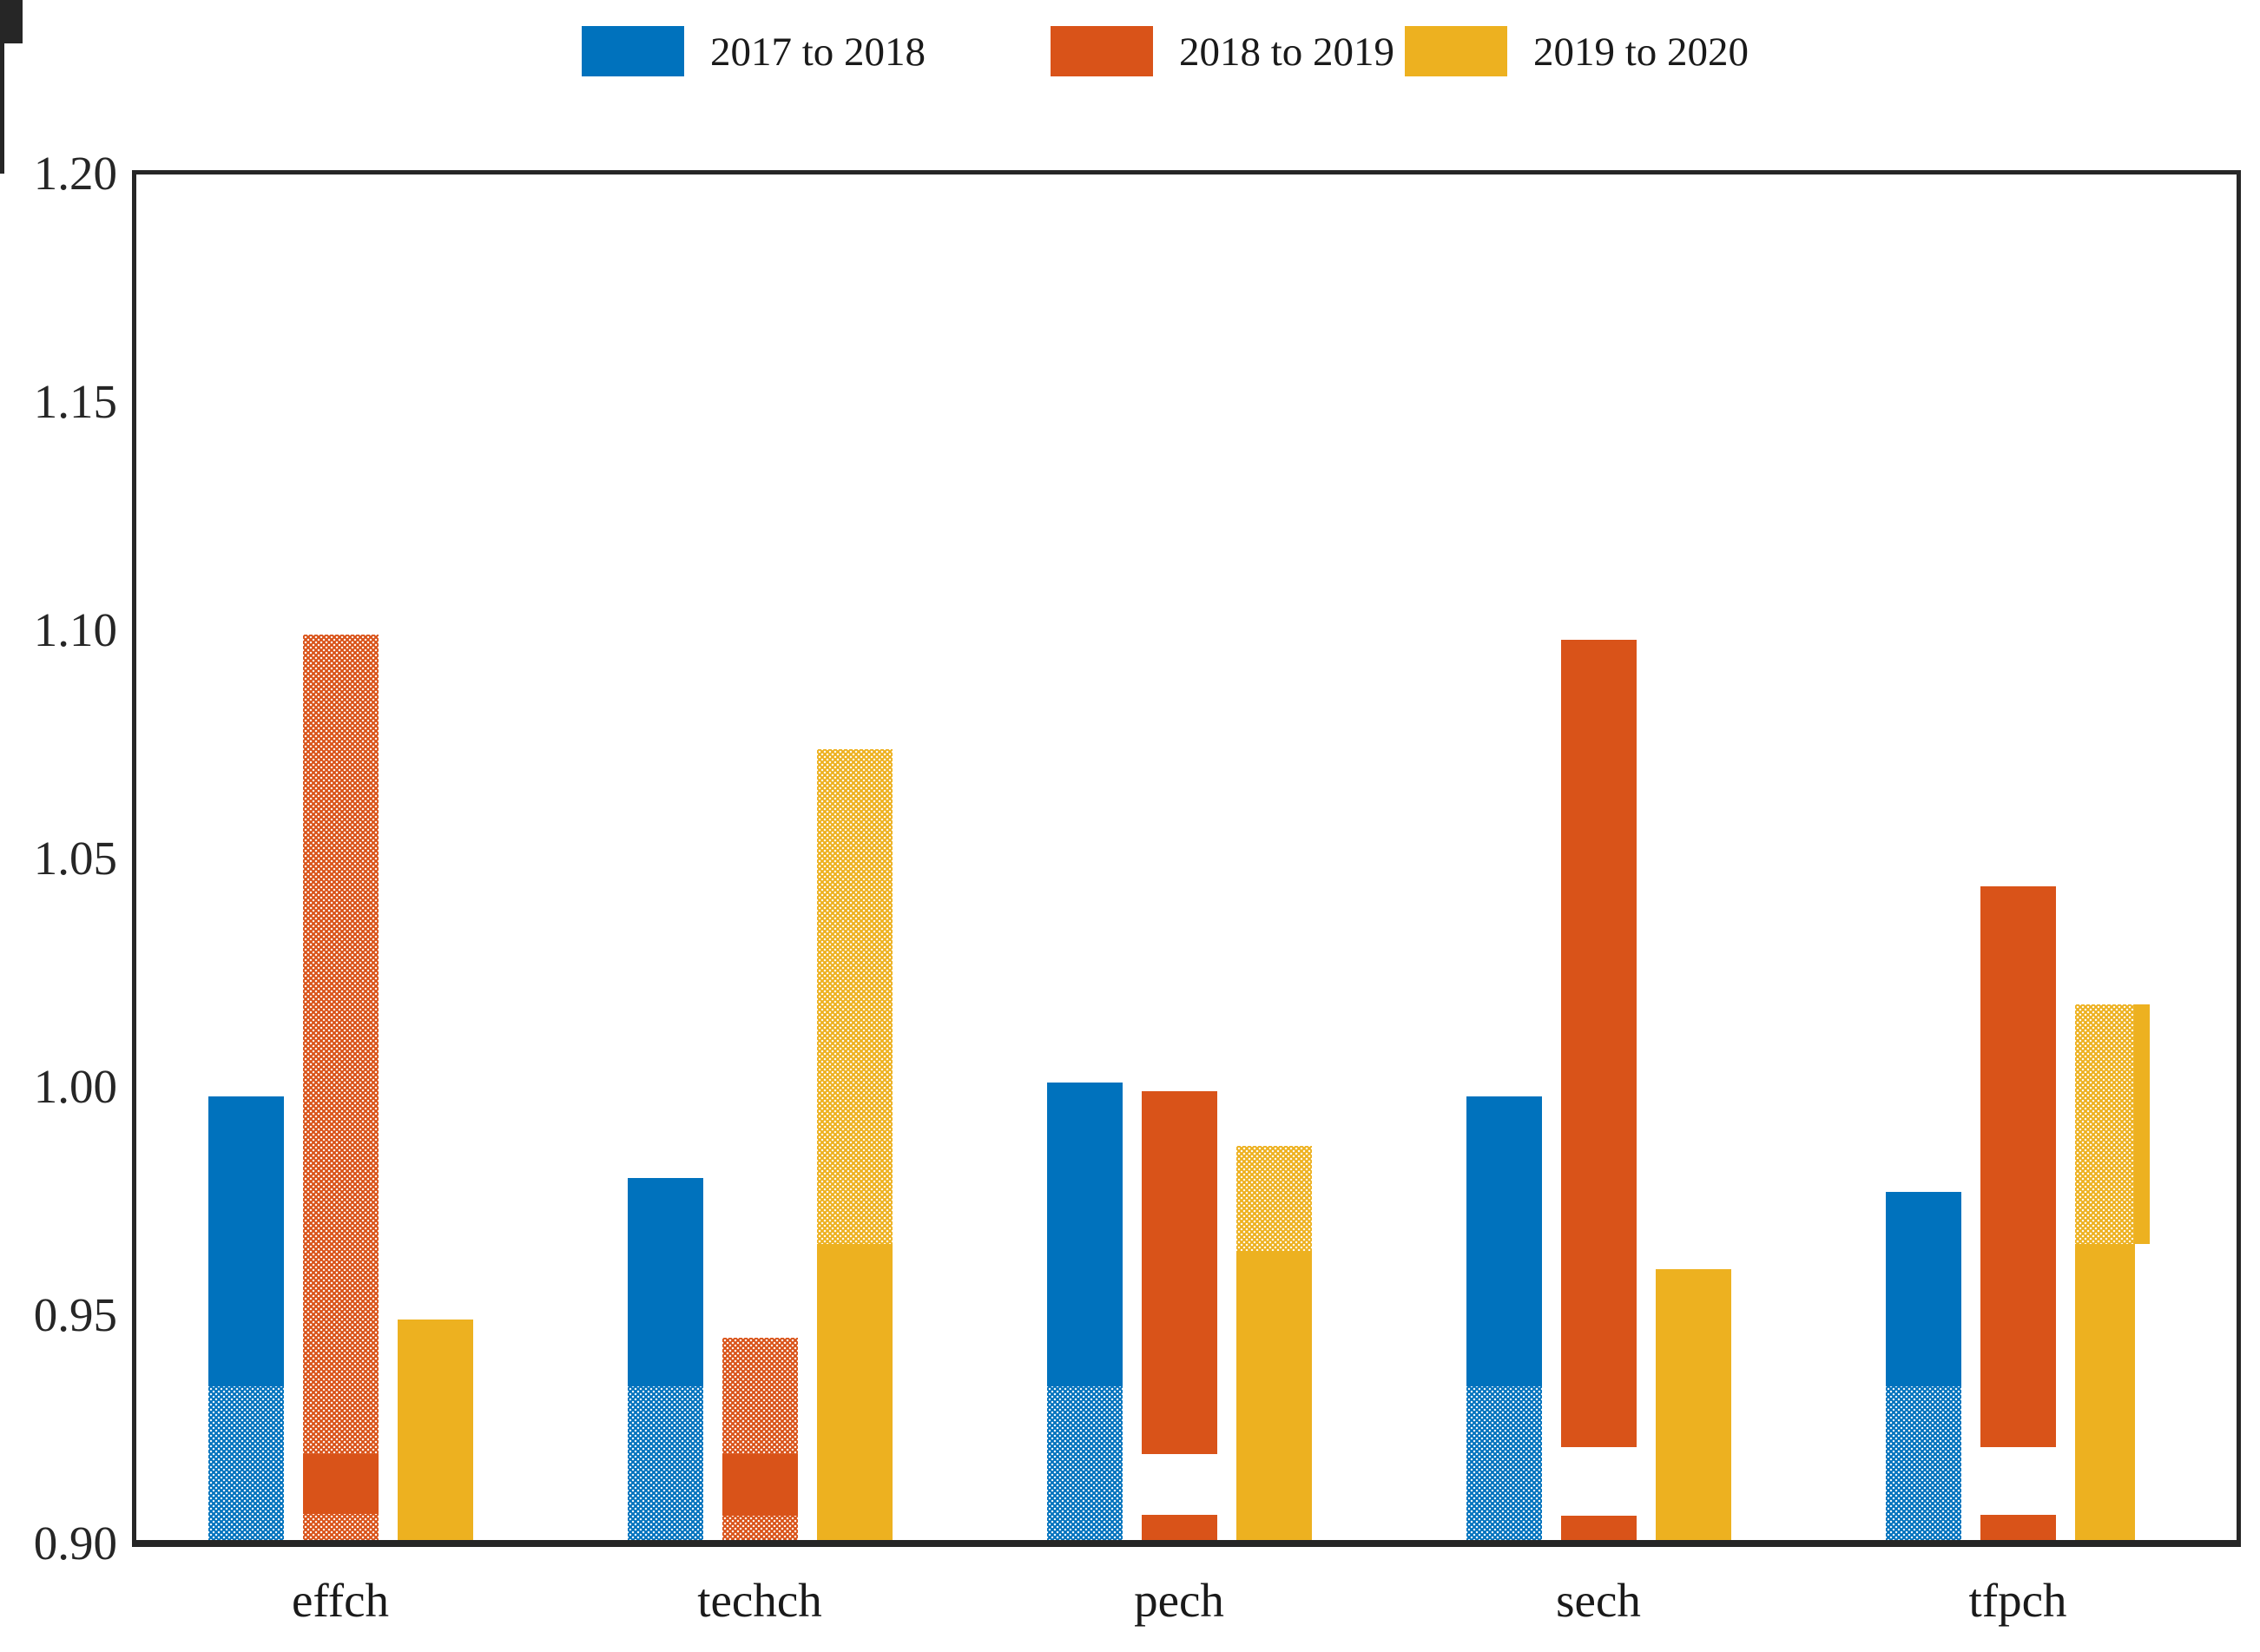 This screenshot has height=1652, width=2260. Describe the element at coordinates (818, 52) in the screenshot. I see `legend-label: 2017 to 2018` at that location.